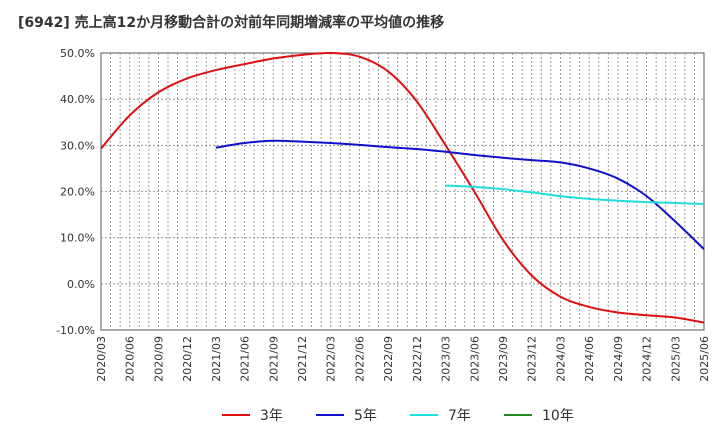  I want to click on x-tick-label: 2022/12, so click(417, 359).